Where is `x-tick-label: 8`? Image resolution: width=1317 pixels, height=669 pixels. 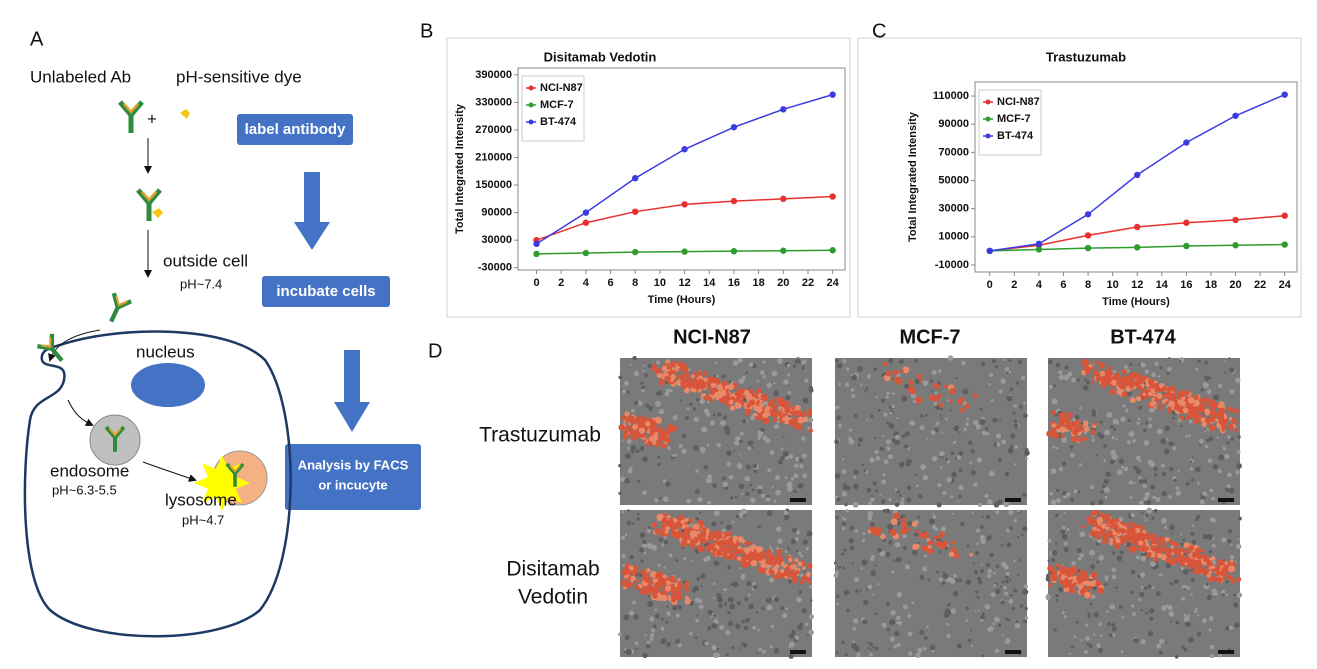
x-tick-label: 8 is located at coordinates (635, 283).